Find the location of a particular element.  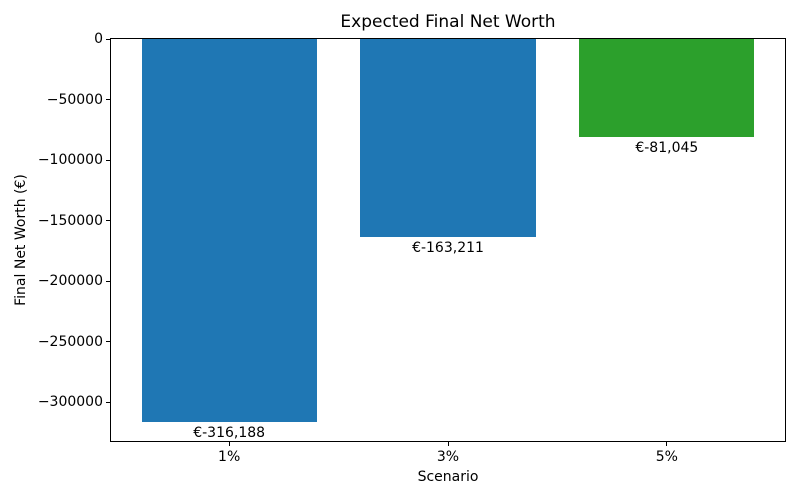

x-tick-label: 3% is located at coordinates (448, 457).